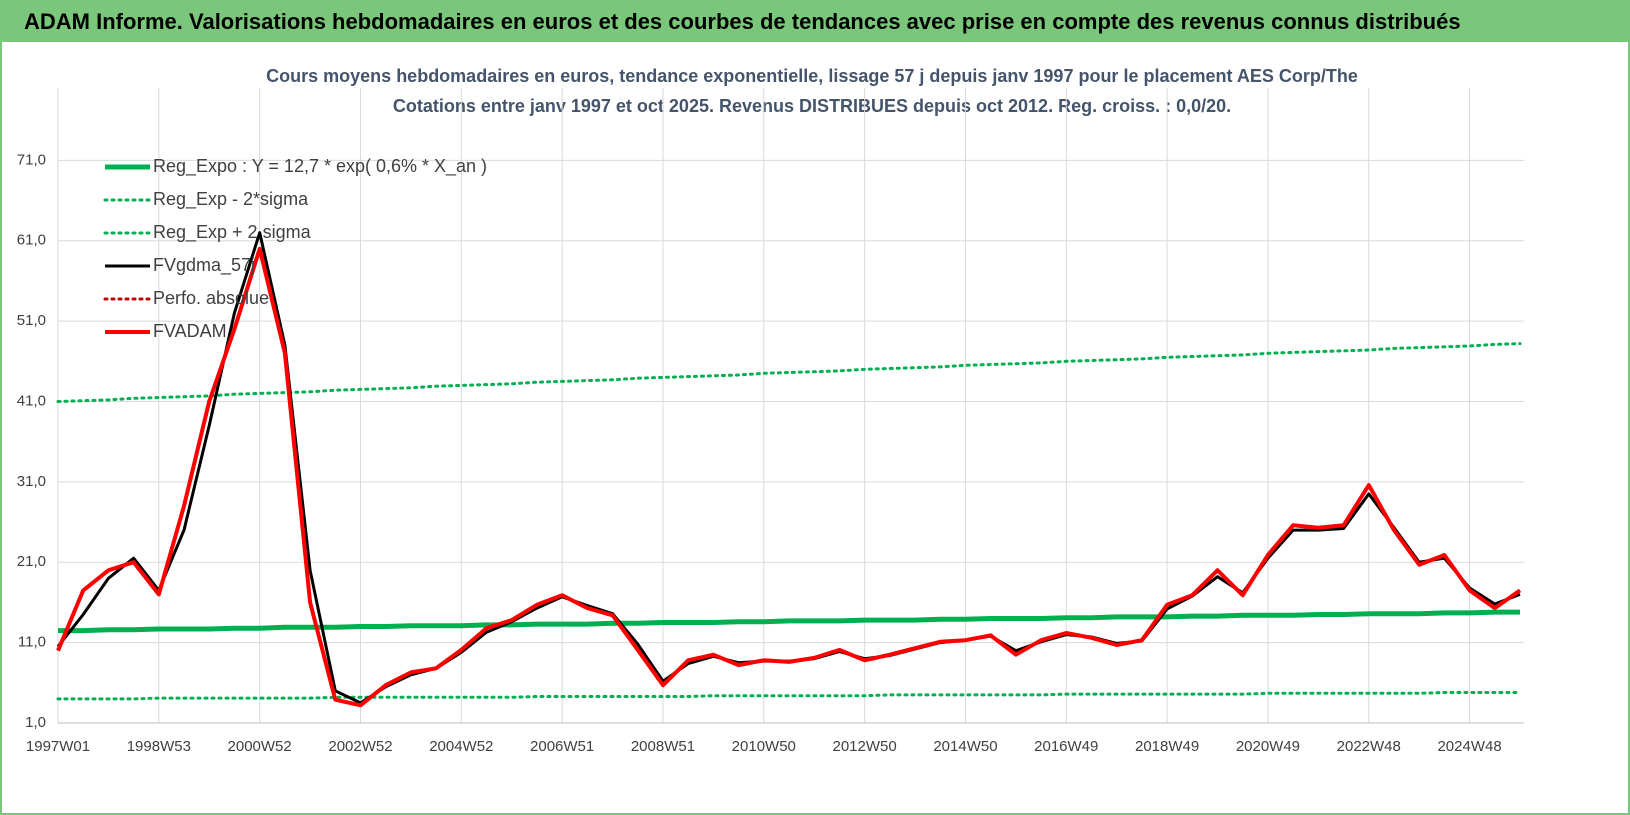  I want to click on legend-label: FVgdma_57j, so click(204, 265).